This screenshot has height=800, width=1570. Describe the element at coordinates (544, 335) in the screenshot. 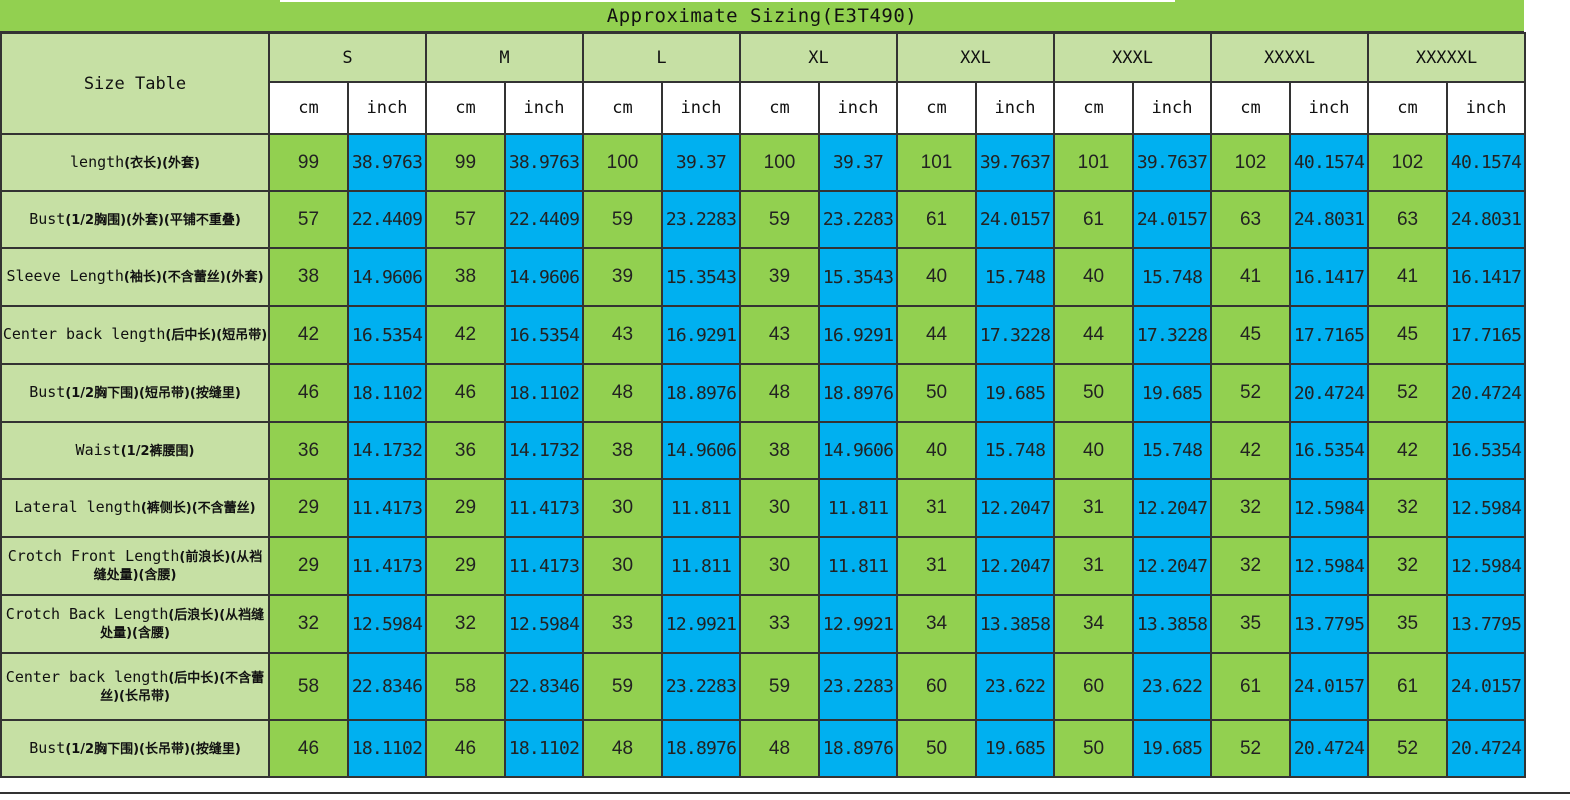

I see `inch-value-cell: 16.5354` at that location.